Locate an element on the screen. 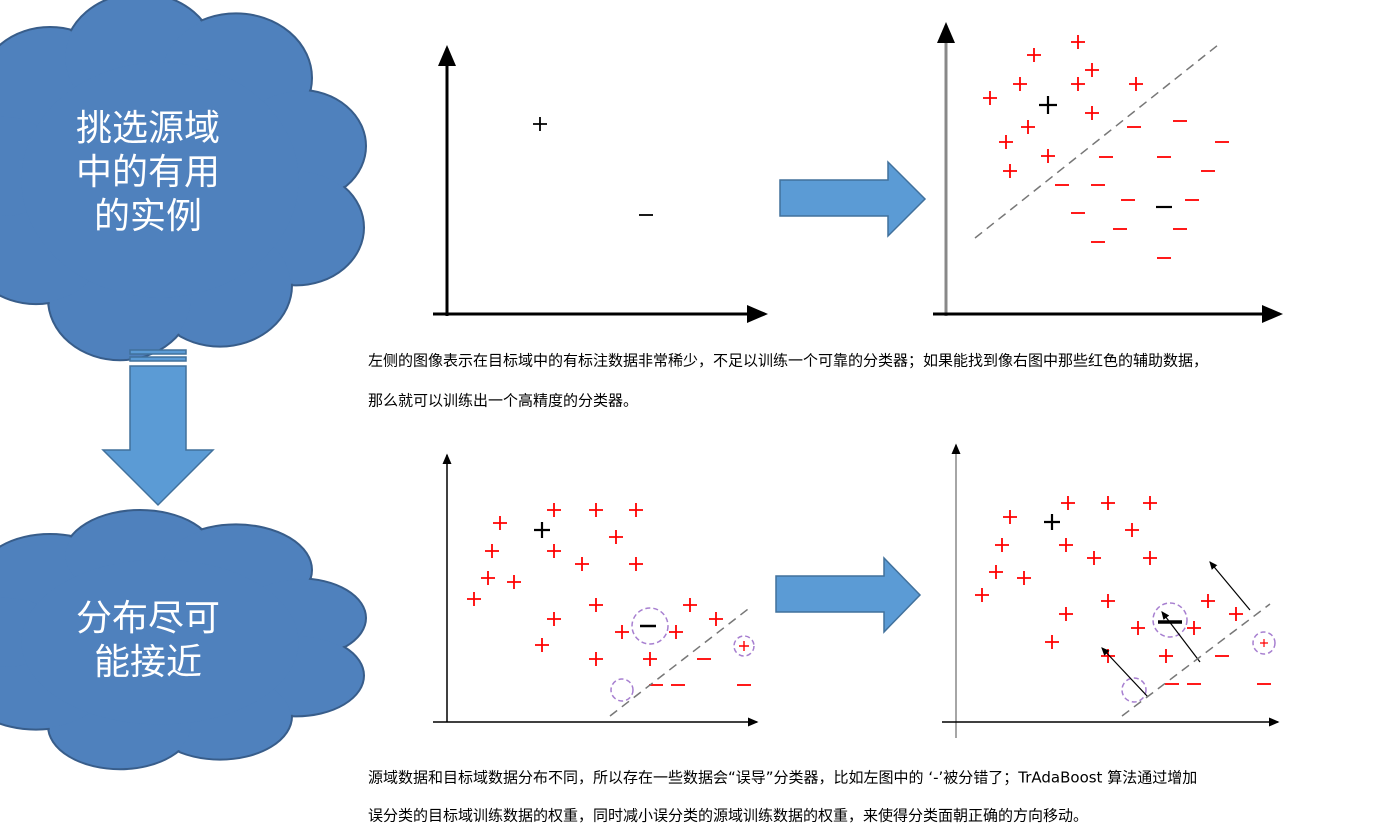  cloud-text: 分布尽可 is located at coordinates (148, 618).